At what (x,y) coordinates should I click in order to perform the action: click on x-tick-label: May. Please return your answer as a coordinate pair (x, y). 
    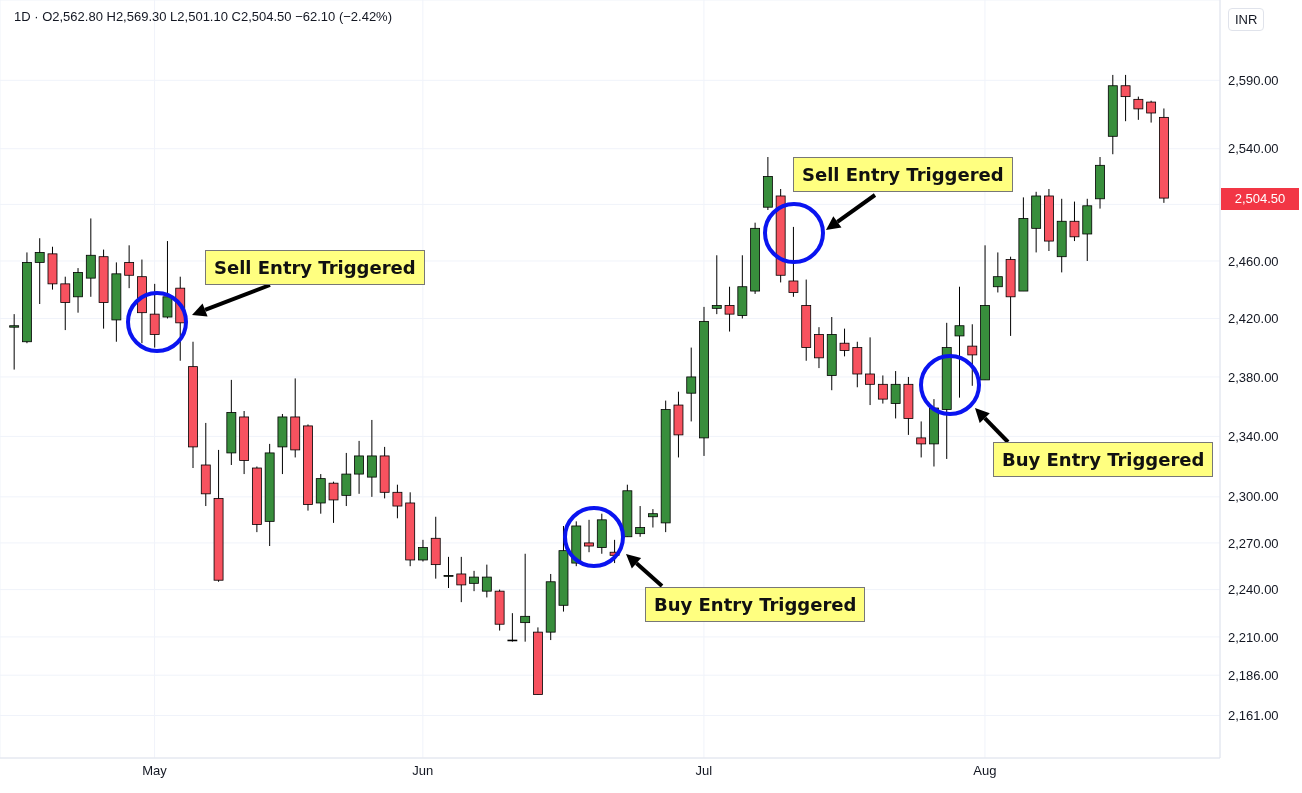
    Looking at the image, I should click on (155, 771).